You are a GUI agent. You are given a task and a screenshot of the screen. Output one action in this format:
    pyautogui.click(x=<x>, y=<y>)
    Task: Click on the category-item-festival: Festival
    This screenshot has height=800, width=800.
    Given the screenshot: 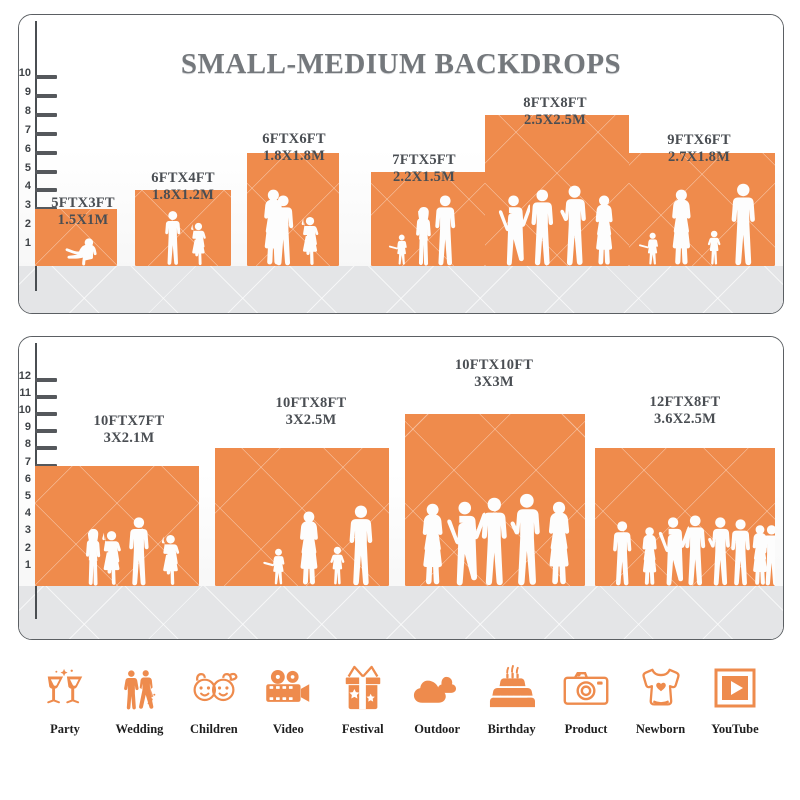 What is the action you would take?
    pyautogui.click(x=363, y=698)
    